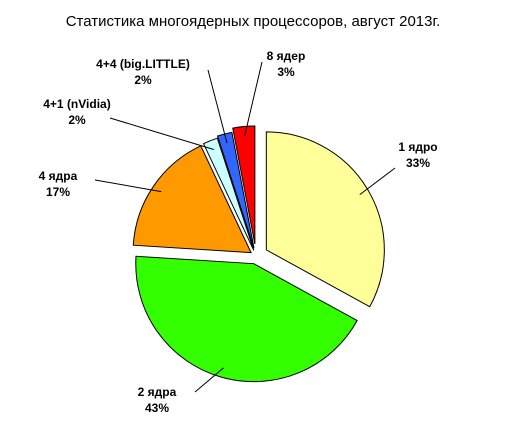 The width and height of the screenshot is (507, 448). What do you see at coordinates (58, 192) in the screenshot?
I see `slice-percent-3: 17%` at bounding box center [58, 192].